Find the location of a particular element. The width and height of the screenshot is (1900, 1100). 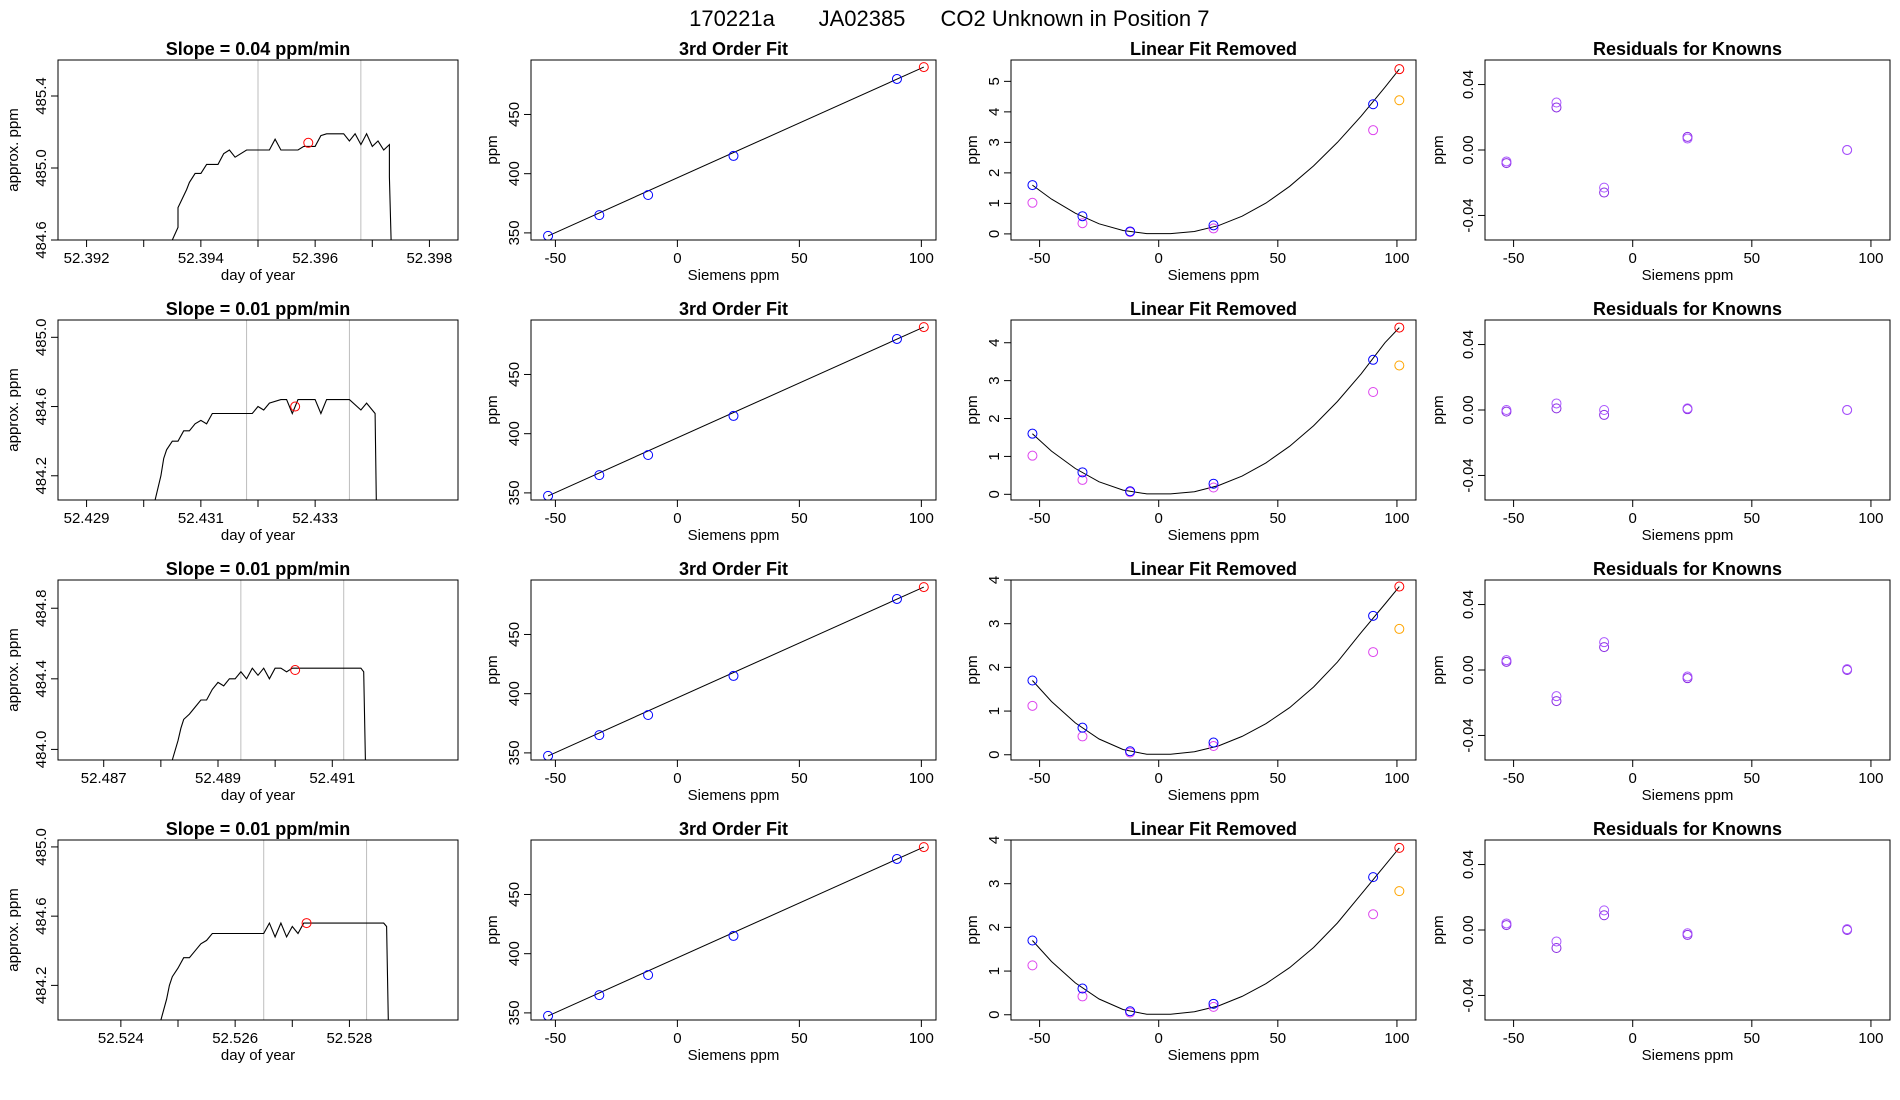

y-tick-label: 484.4 is located at coordinates (41, 679).